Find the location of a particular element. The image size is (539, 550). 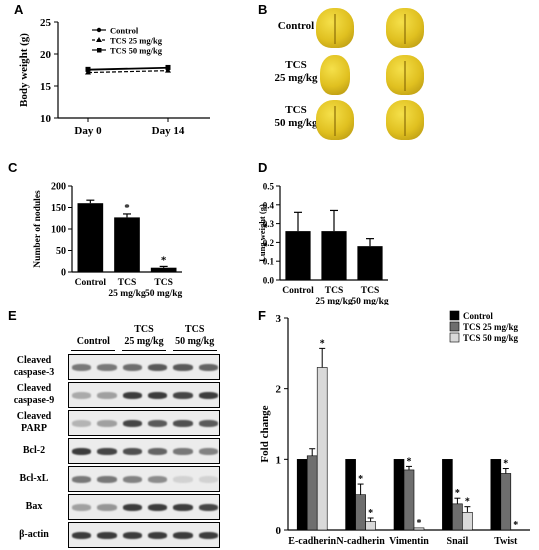

panel-letter-b: B is located at coordinates (263, 9).